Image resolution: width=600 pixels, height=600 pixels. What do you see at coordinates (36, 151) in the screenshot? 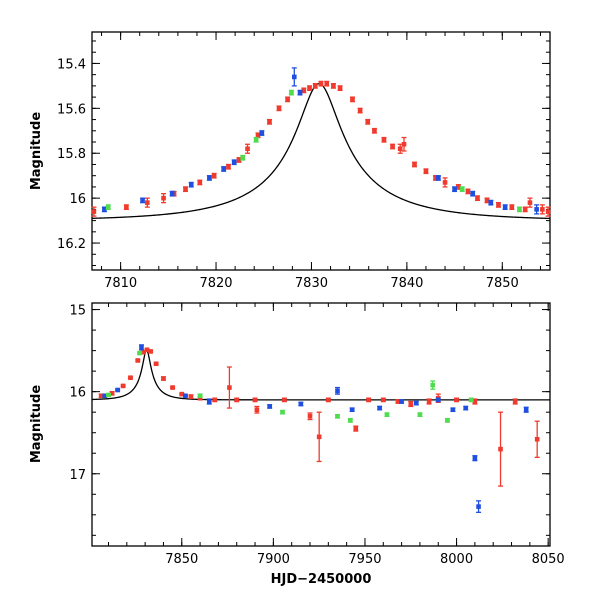
I see `top-y-axis-label: Magnitude` at bounding box center [36, 151].